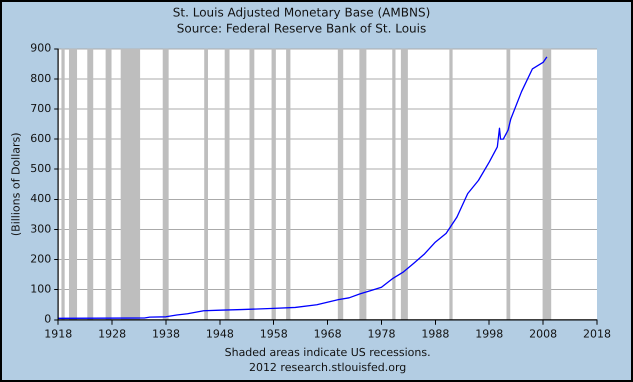  Describe the element at coordinates (274, 333) in the screenshot. I see `x-tick-label: 1958` at that location.